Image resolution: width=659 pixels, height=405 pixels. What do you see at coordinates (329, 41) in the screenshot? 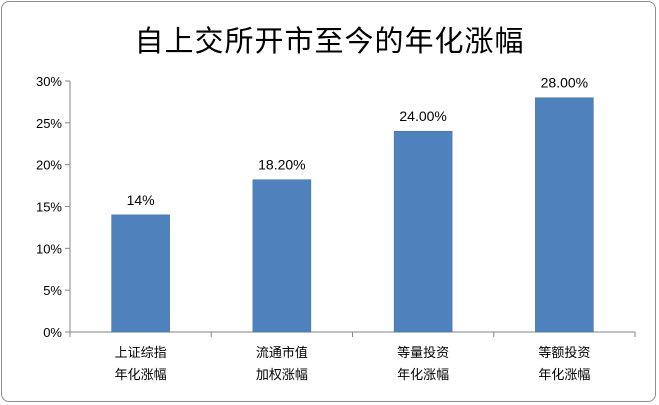
I see `chart-title: 自上交所开市至今的年化涨幅` at bounding box center [329, 41].